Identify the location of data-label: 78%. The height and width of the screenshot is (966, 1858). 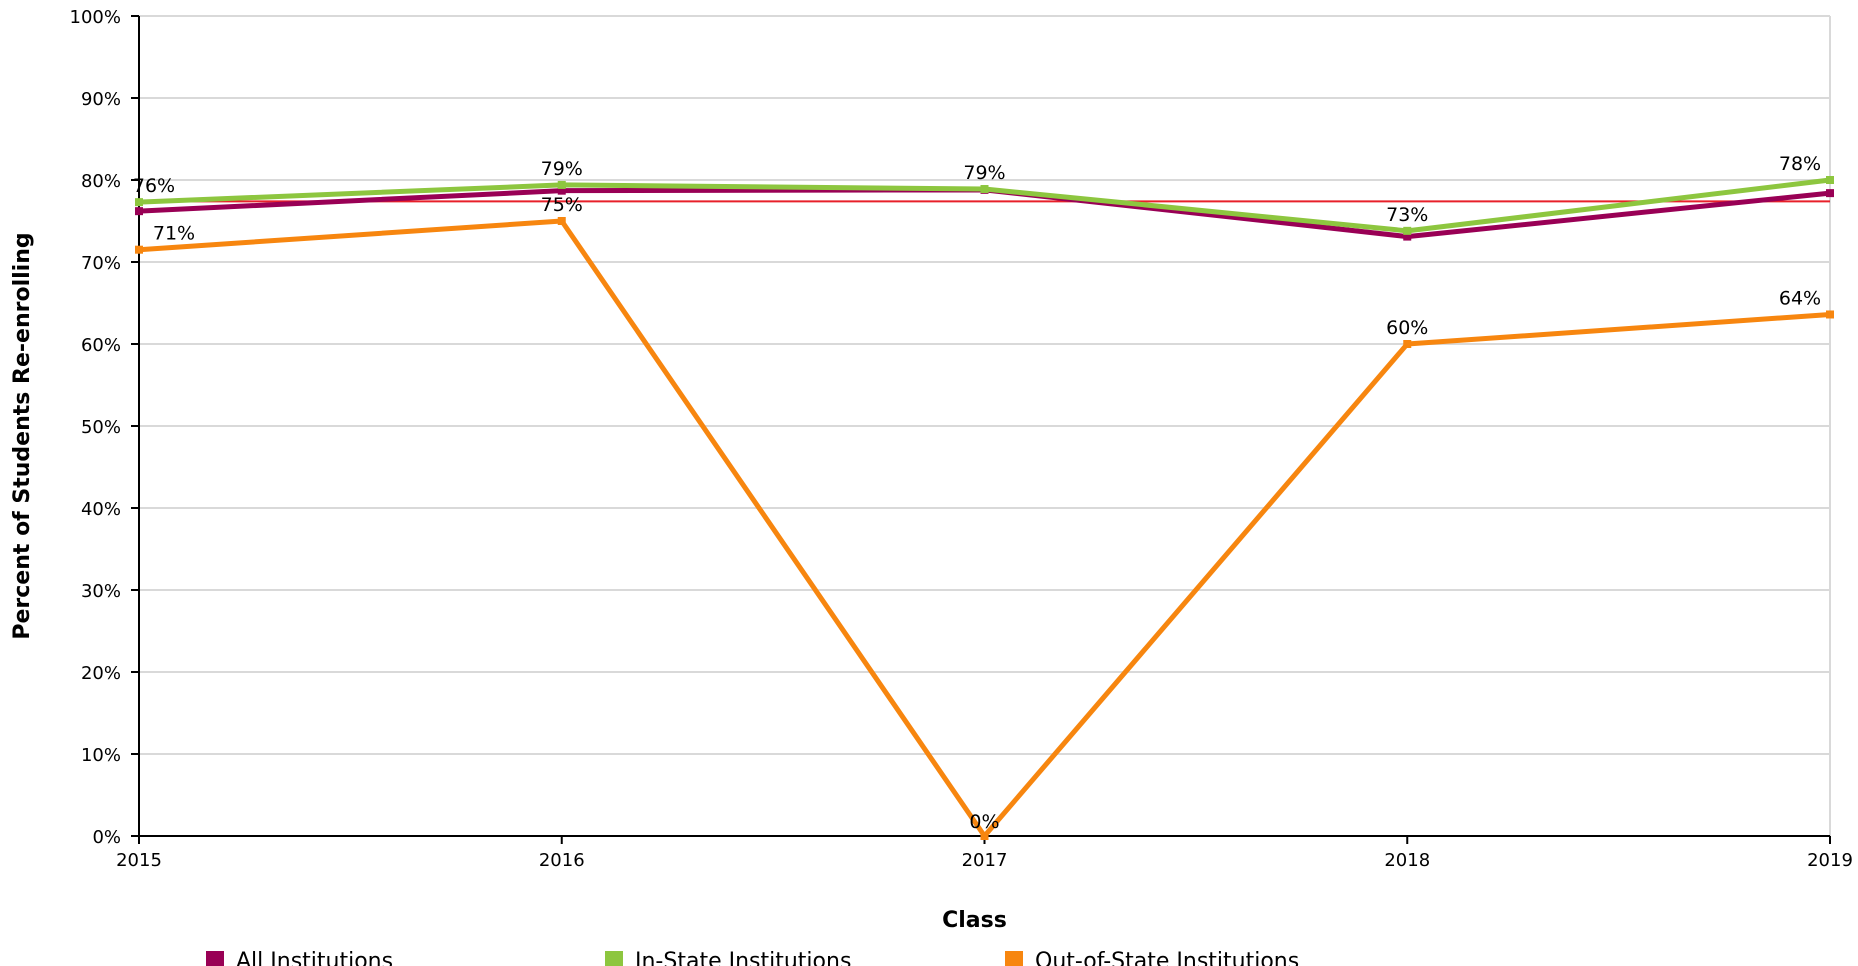
(1800, 164).